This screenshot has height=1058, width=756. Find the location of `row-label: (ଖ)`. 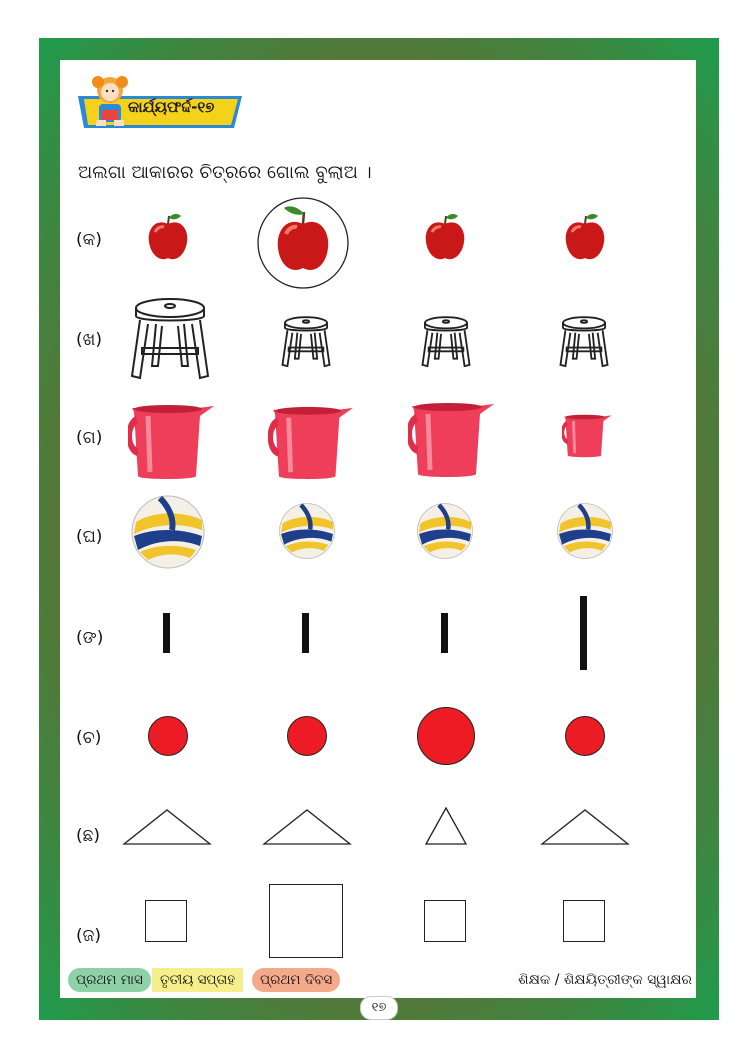

row-label: (ଖ) is located at coordinates (89, 340).